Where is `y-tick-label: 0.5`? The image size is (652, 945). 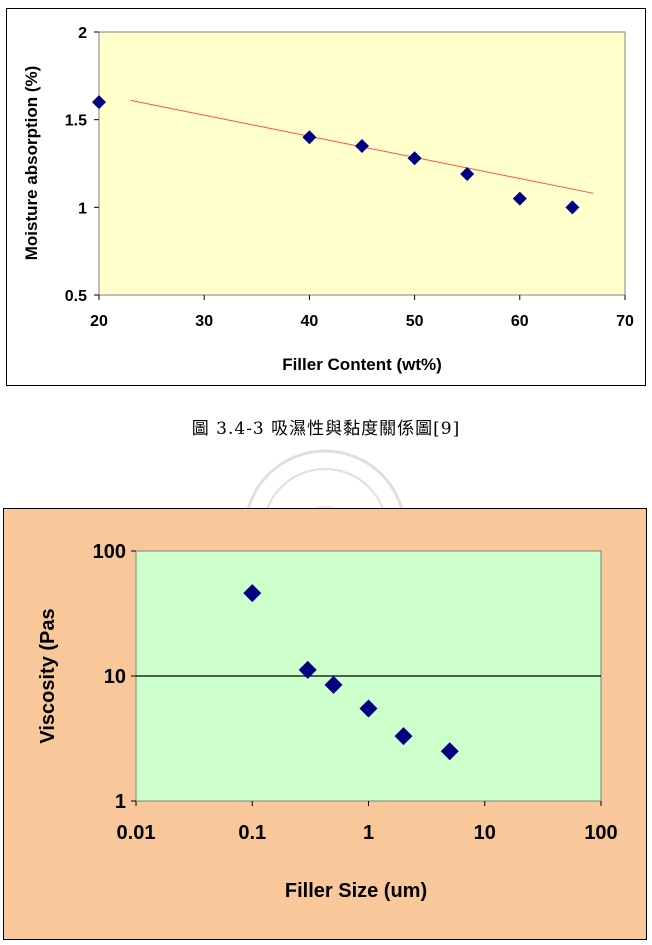 y-tick-label: 0.5 is located at coordinates (76, 296).